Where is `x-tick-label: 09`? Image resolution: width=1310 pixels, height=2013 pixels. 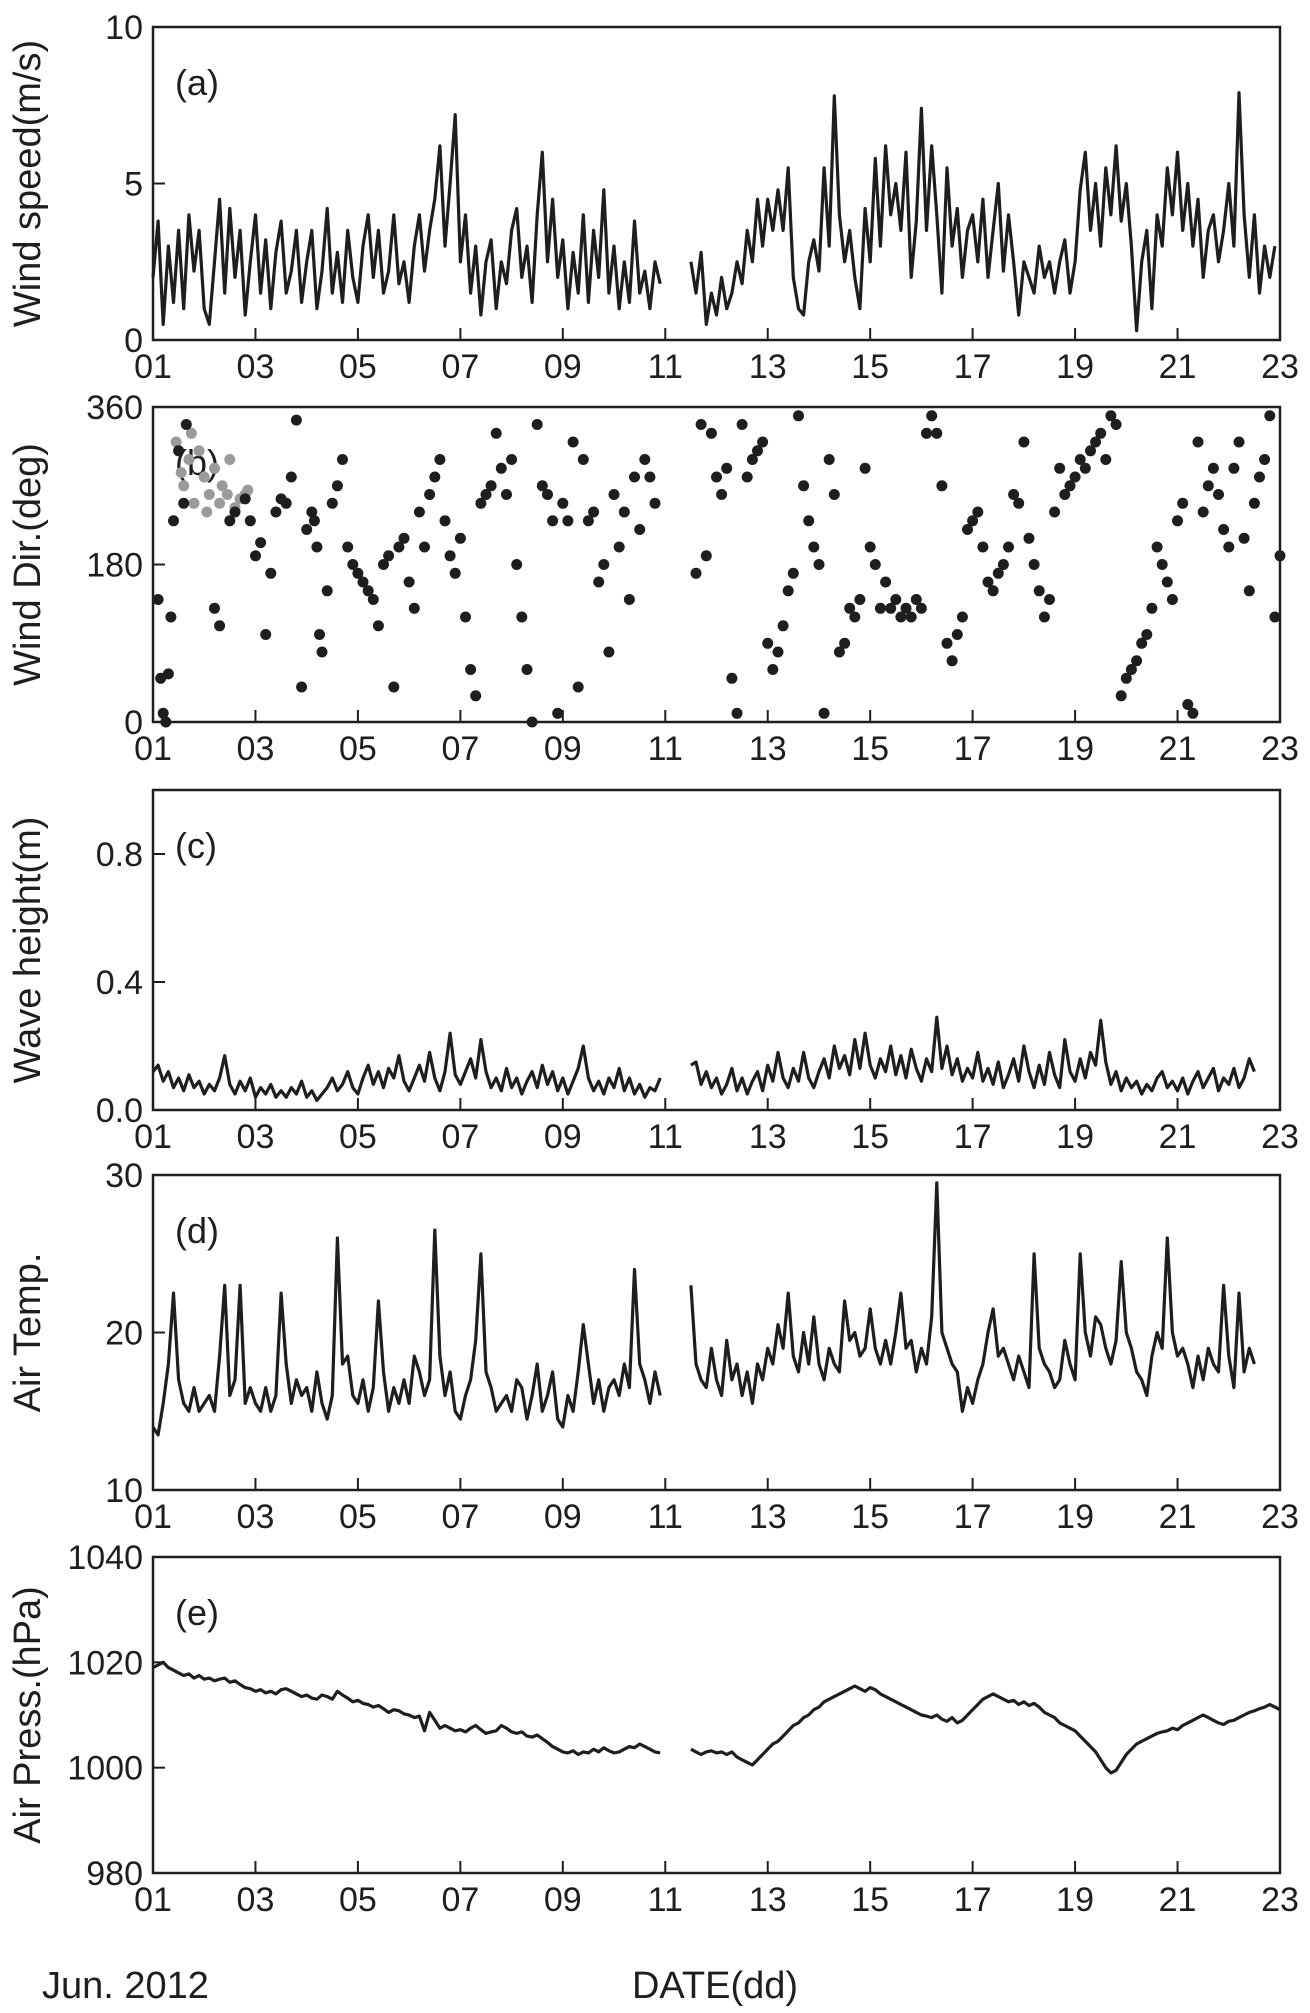
x-tick-label: 09 is located at coordinates (563, 1137).